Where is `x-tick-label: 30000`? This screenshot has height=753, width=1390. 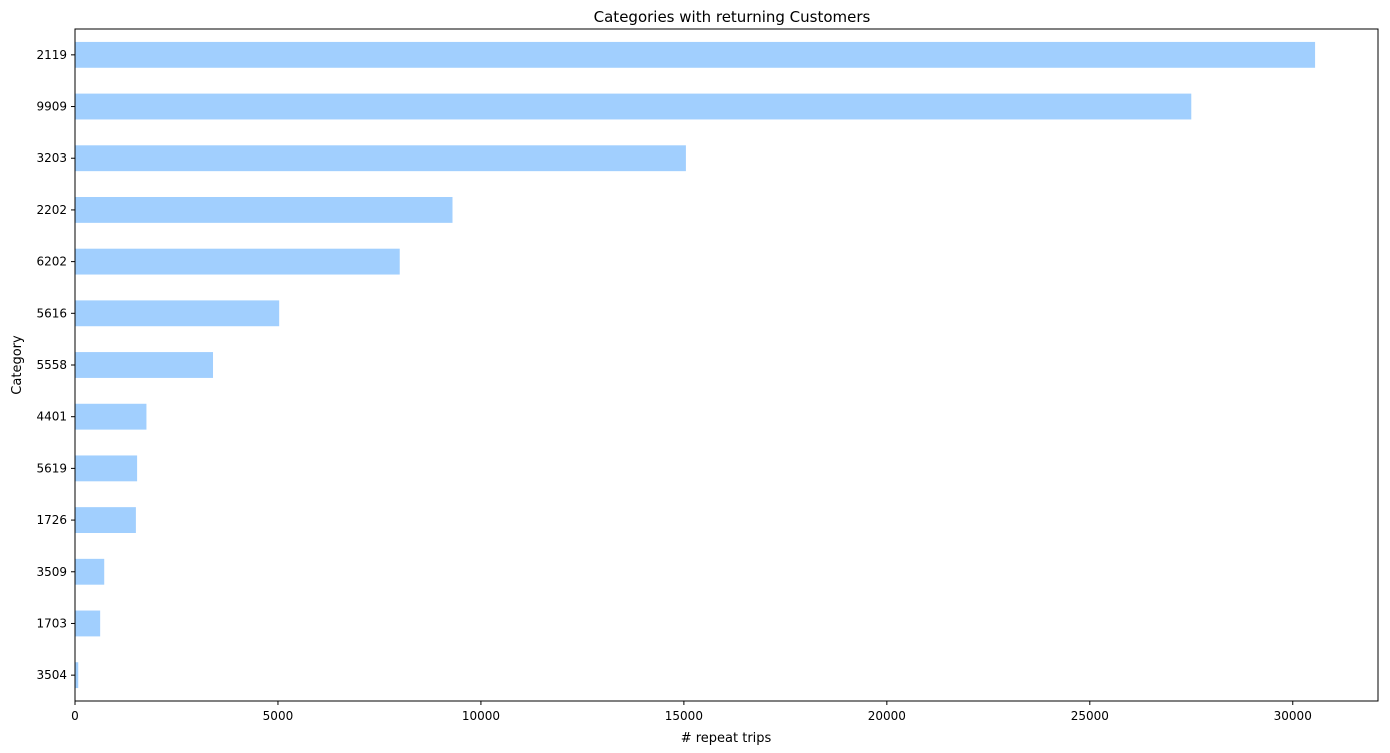 x-tick-label: 30000 is located at coordinates (1293, 716).